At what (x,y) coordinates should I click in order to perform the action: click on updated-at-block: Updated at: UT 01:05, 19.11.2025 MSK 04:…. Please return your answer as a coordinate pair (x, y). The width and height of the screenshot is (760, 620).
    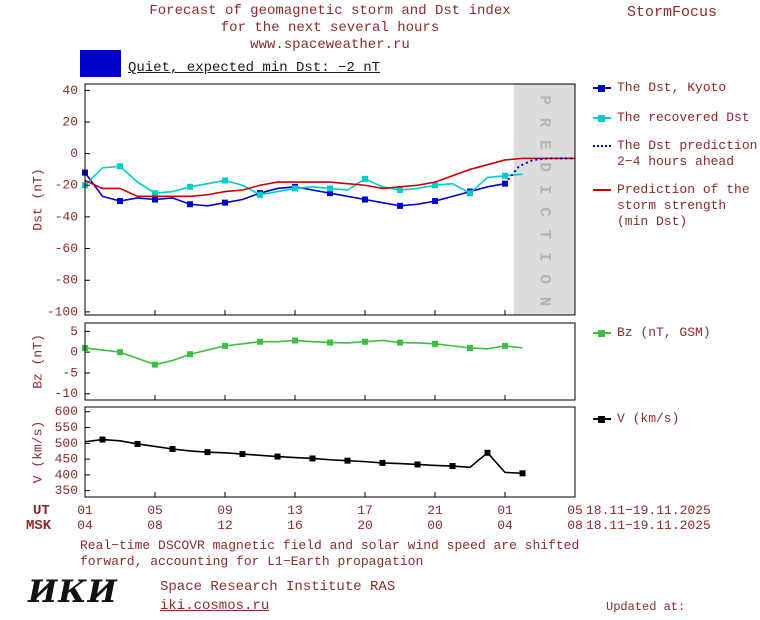
    Looking at the image, I should click on (681, 593).